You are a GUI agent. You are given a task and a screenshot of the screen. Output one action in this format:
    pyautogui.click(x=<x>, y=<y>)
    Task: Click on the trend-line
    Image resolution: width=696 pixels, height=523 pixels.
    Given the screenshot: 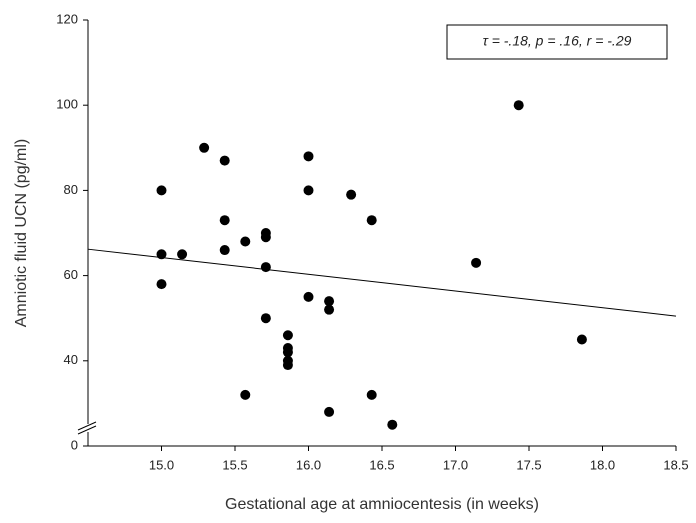 What is the action you would take?
    pyautogui.click(x=382, y=282)
    